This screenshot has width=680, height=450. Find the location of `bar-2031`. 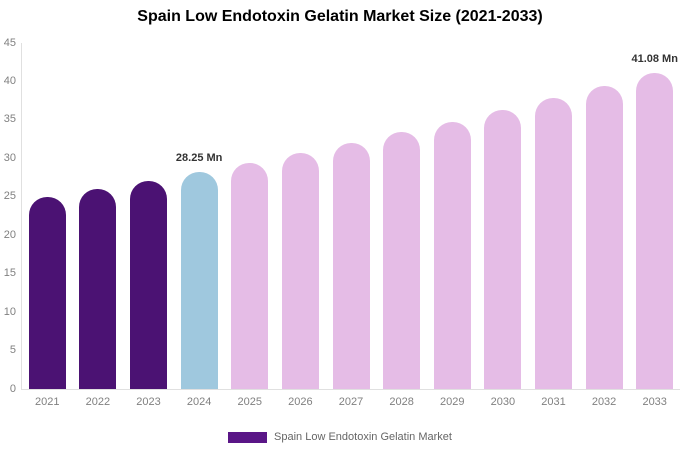

bar-2031 is located at coordinates (553, 243).